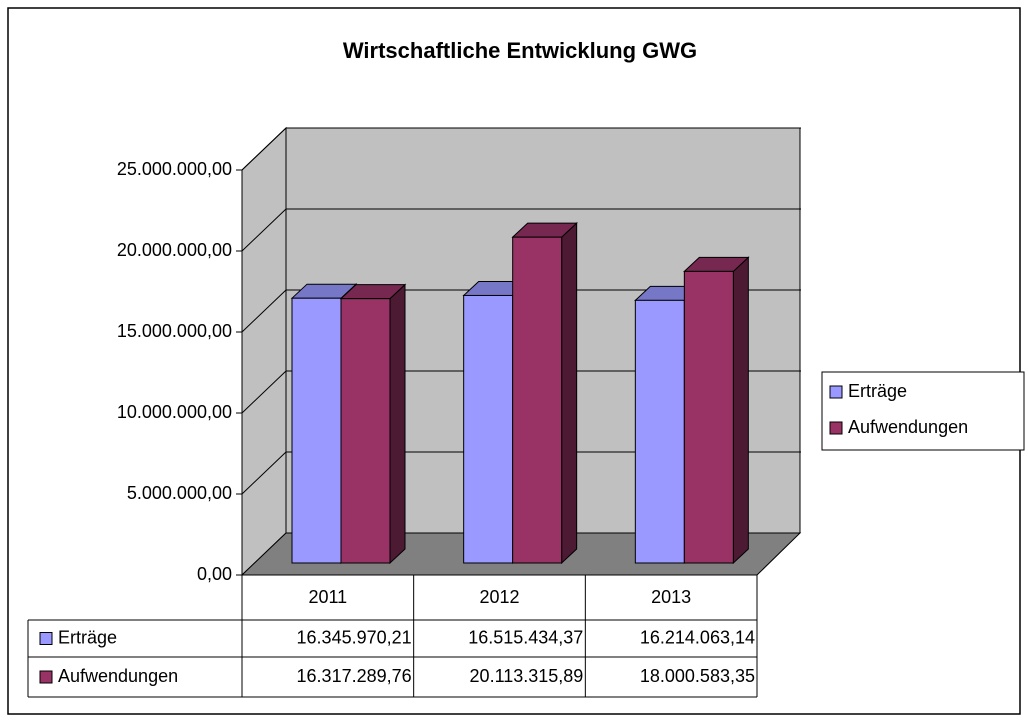 The image size is (1028, 722). Describe the element at coordinates (520, 50) in the screenshot. I see `chart-title: Wirtschaftliche Entwicklung GWG` at that location.